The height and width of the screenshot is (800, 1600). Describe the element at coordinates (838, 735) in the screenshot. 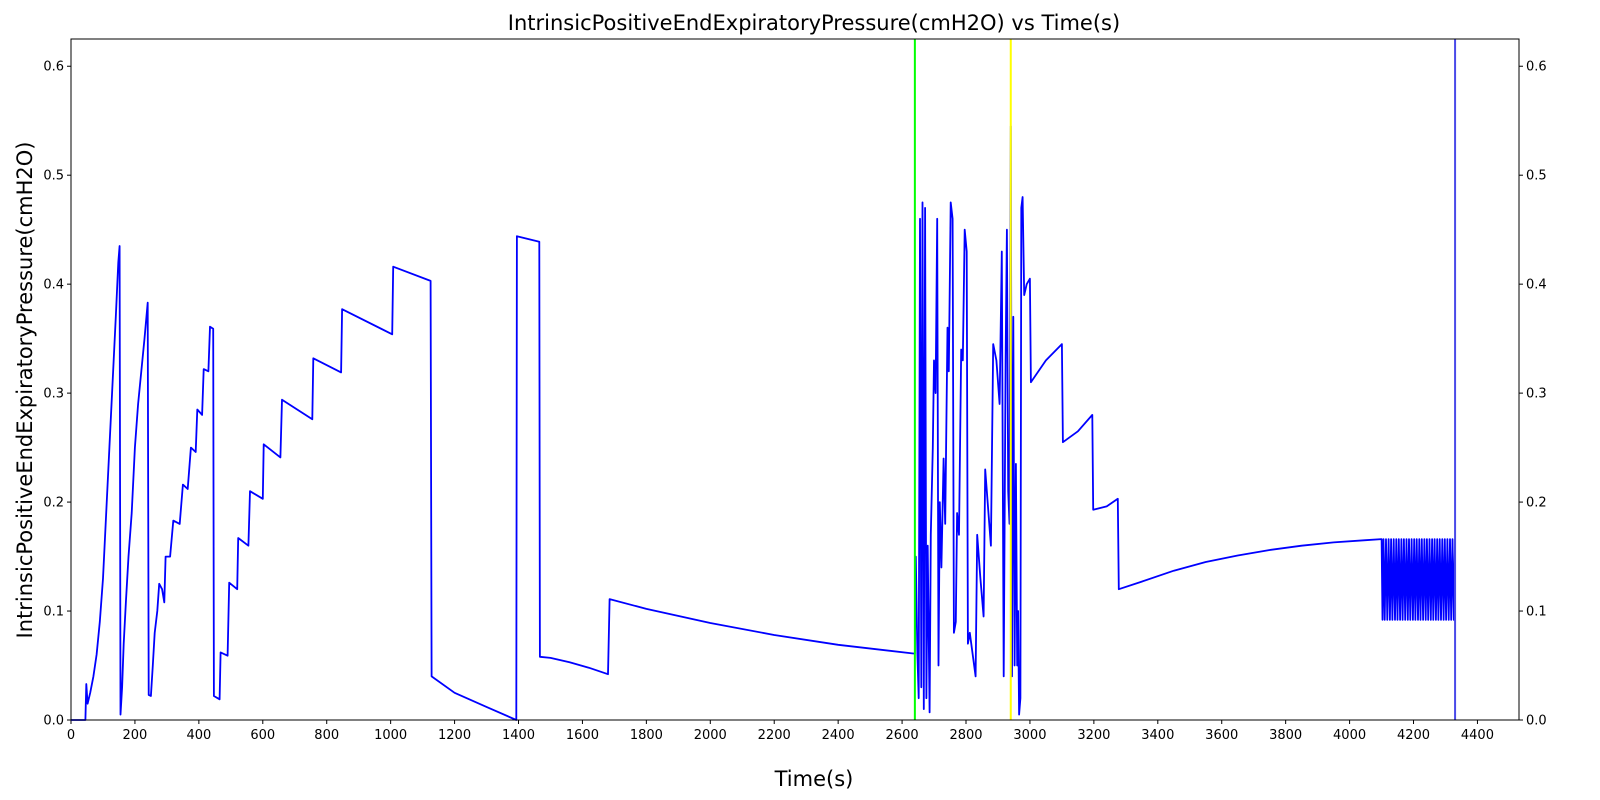

I see `x-tick-label: 2400` at that location.